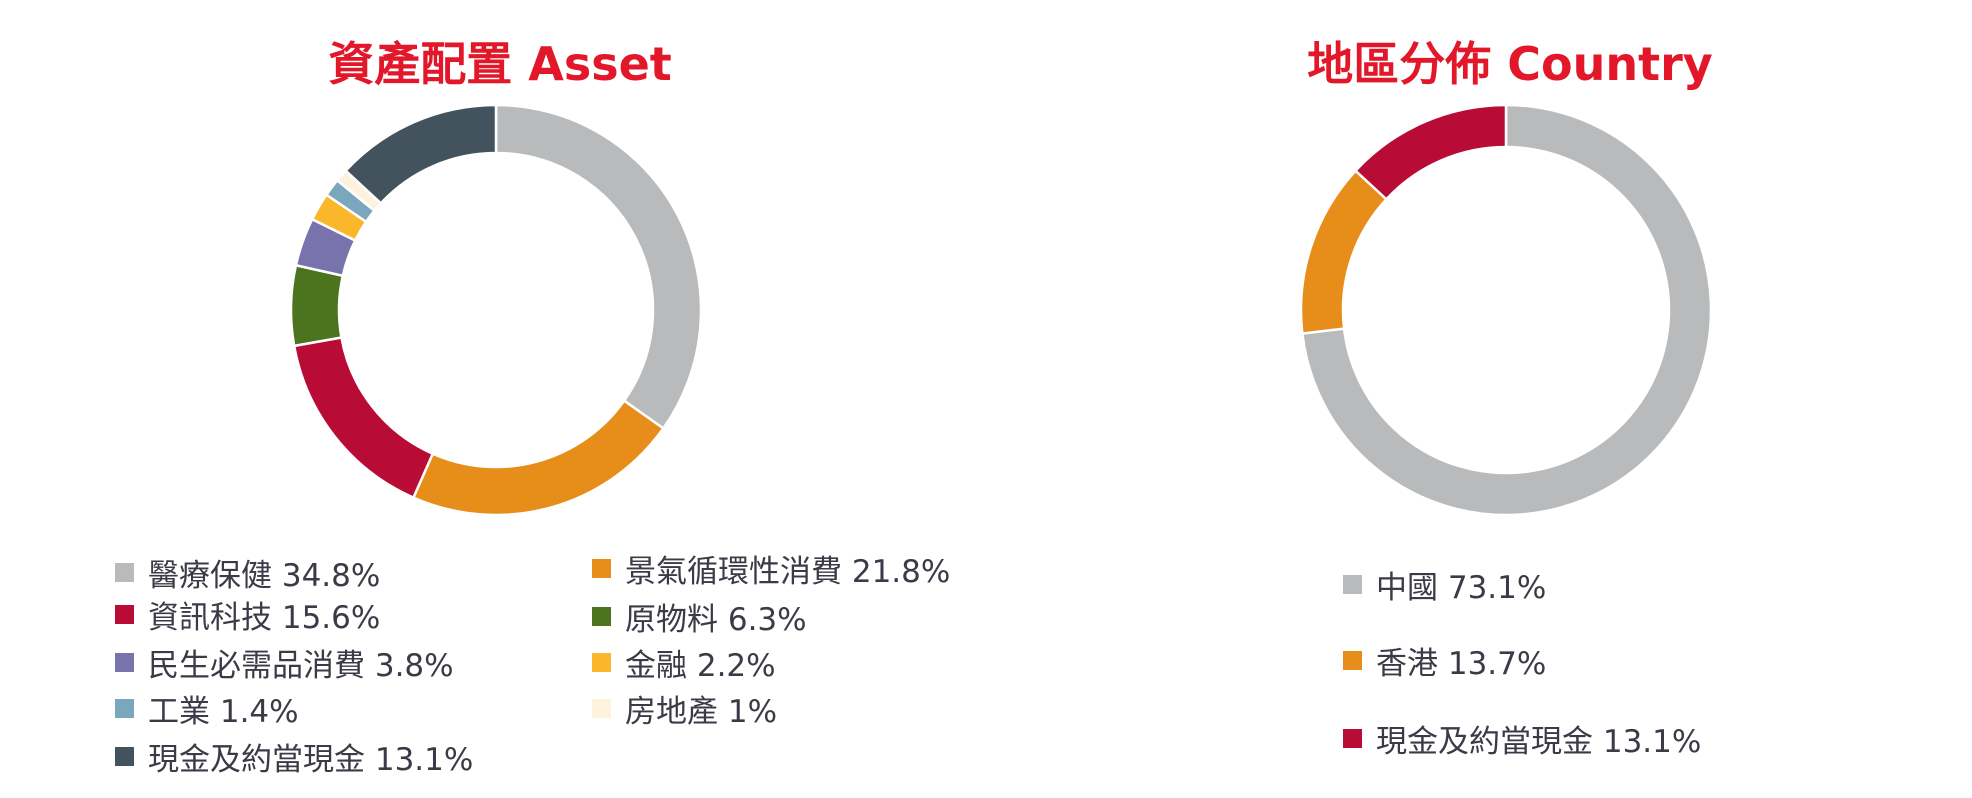 This screenshot has width=1972, height=798. Describe the element at coordinates (788, 571) in the screenshot. I see `asset-legend-label: 景氣循環性消費 21.8%` at that location.